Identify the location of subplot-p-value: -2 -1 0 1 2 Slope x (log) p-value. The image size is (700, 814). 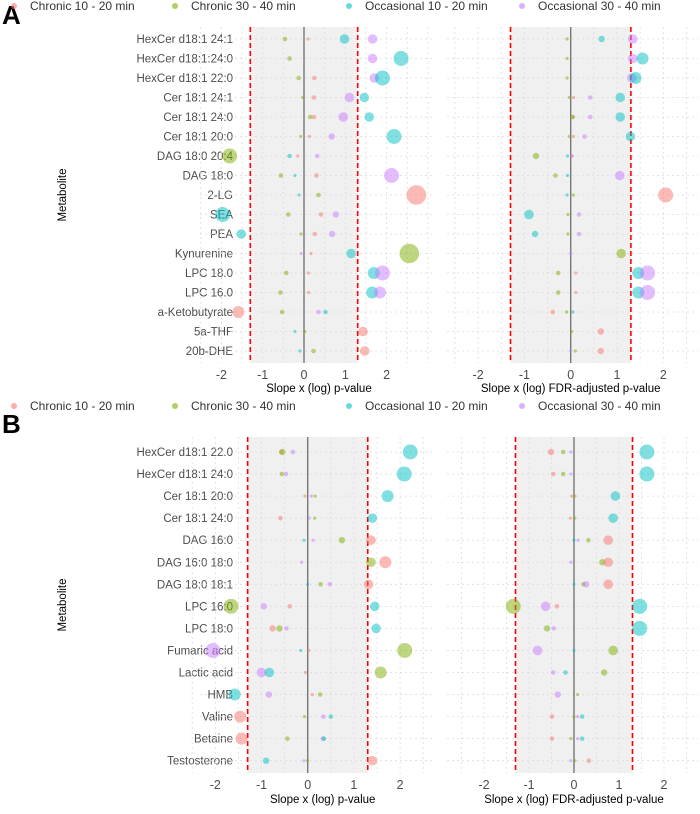
(316, 211).